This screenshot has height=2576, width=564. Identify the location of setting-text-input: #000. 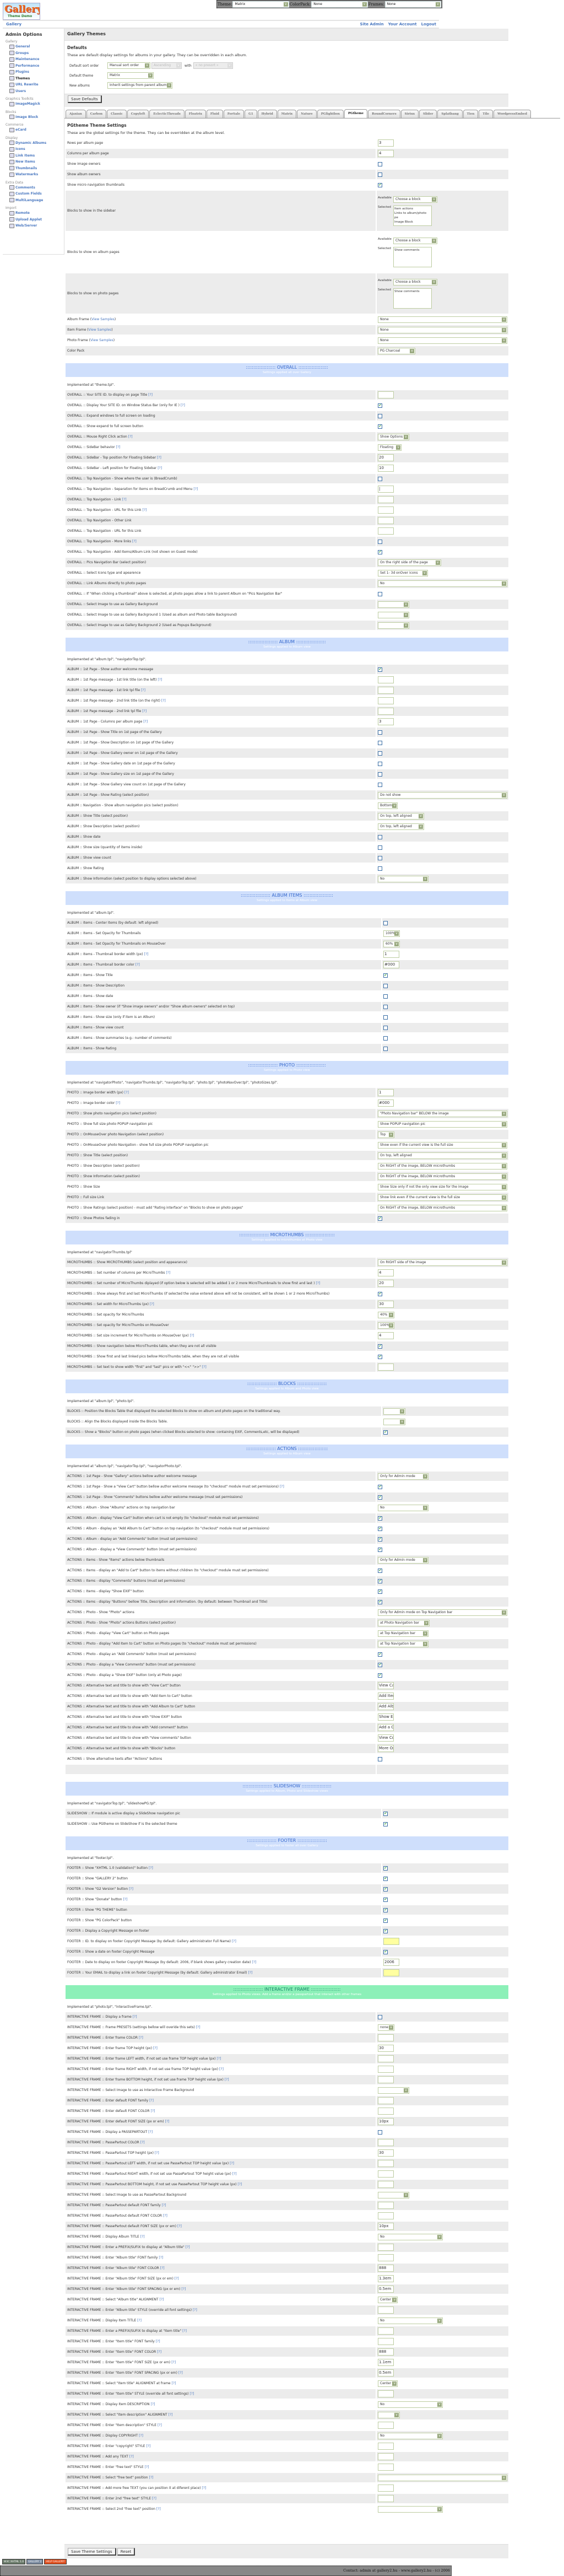
(386, 1103).